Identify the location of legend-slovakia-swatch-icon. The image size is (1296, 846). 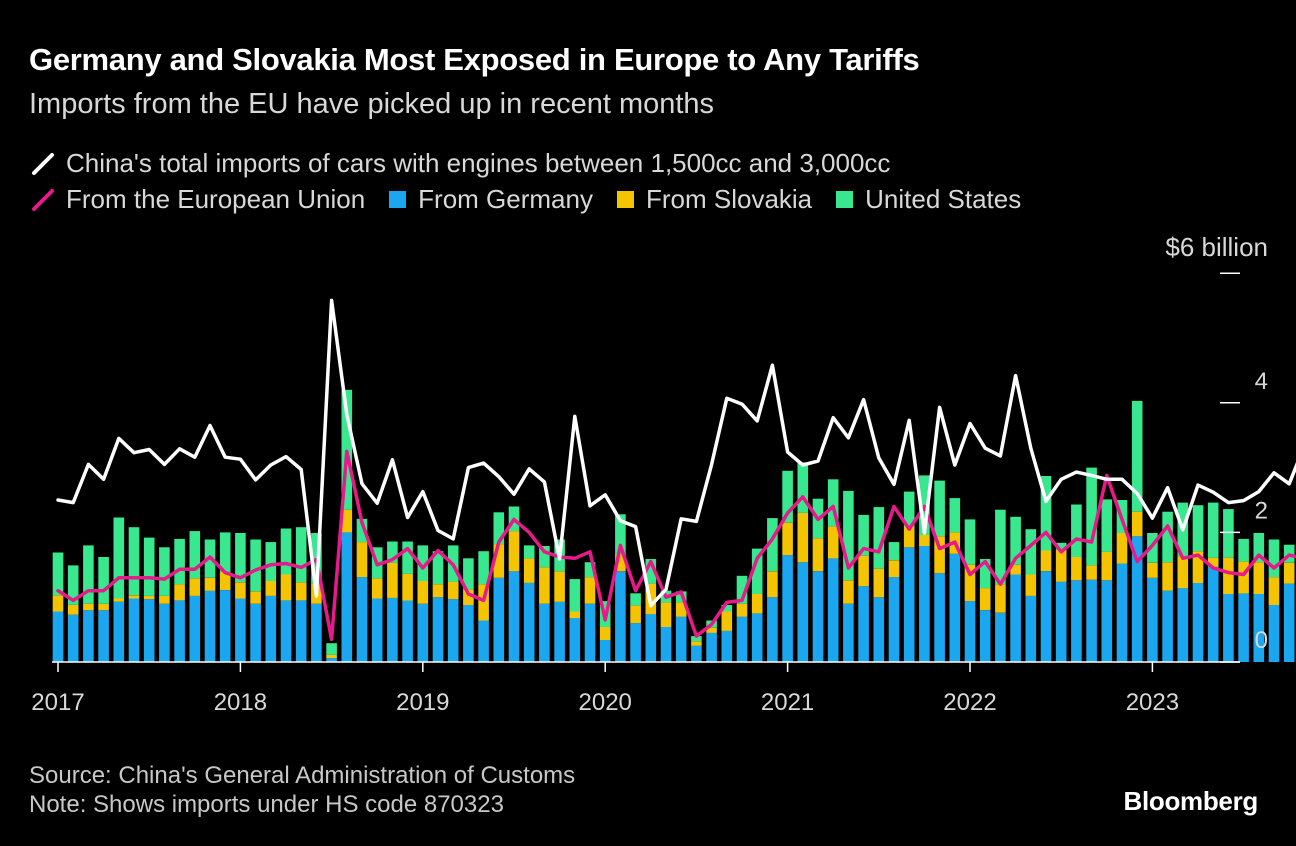
(625, 199).